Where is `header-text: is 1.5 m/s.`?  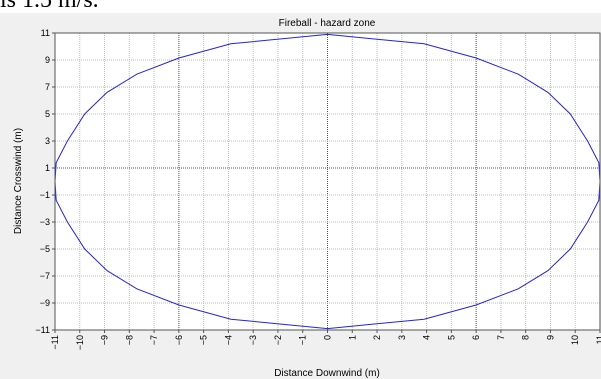 header-text: is 1.5 m/s. is located at coordinates (49, 6).